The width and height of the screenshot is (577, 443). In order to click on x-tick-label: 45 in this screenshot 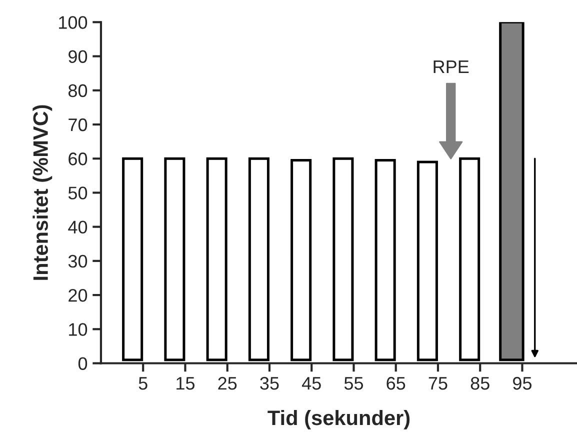, I will do `click(311, 383)`.